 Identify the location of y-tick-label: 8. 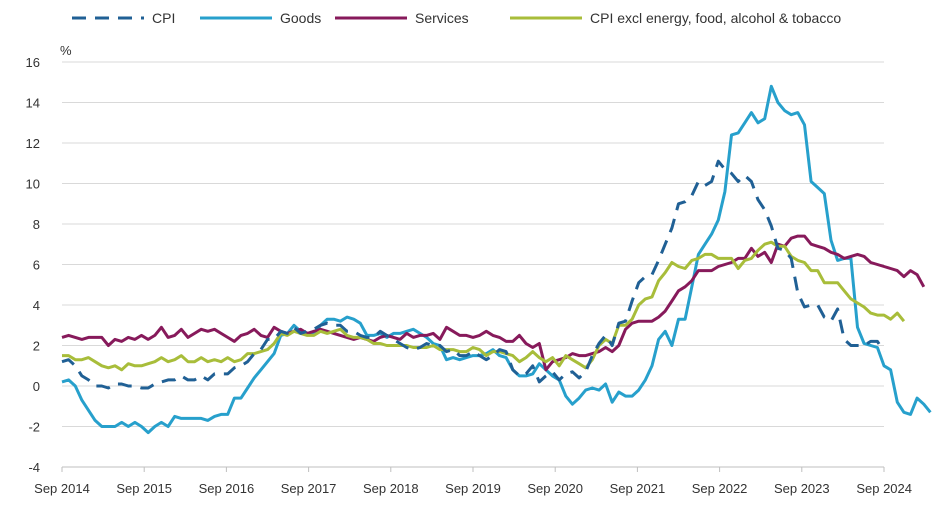
(36, 224).